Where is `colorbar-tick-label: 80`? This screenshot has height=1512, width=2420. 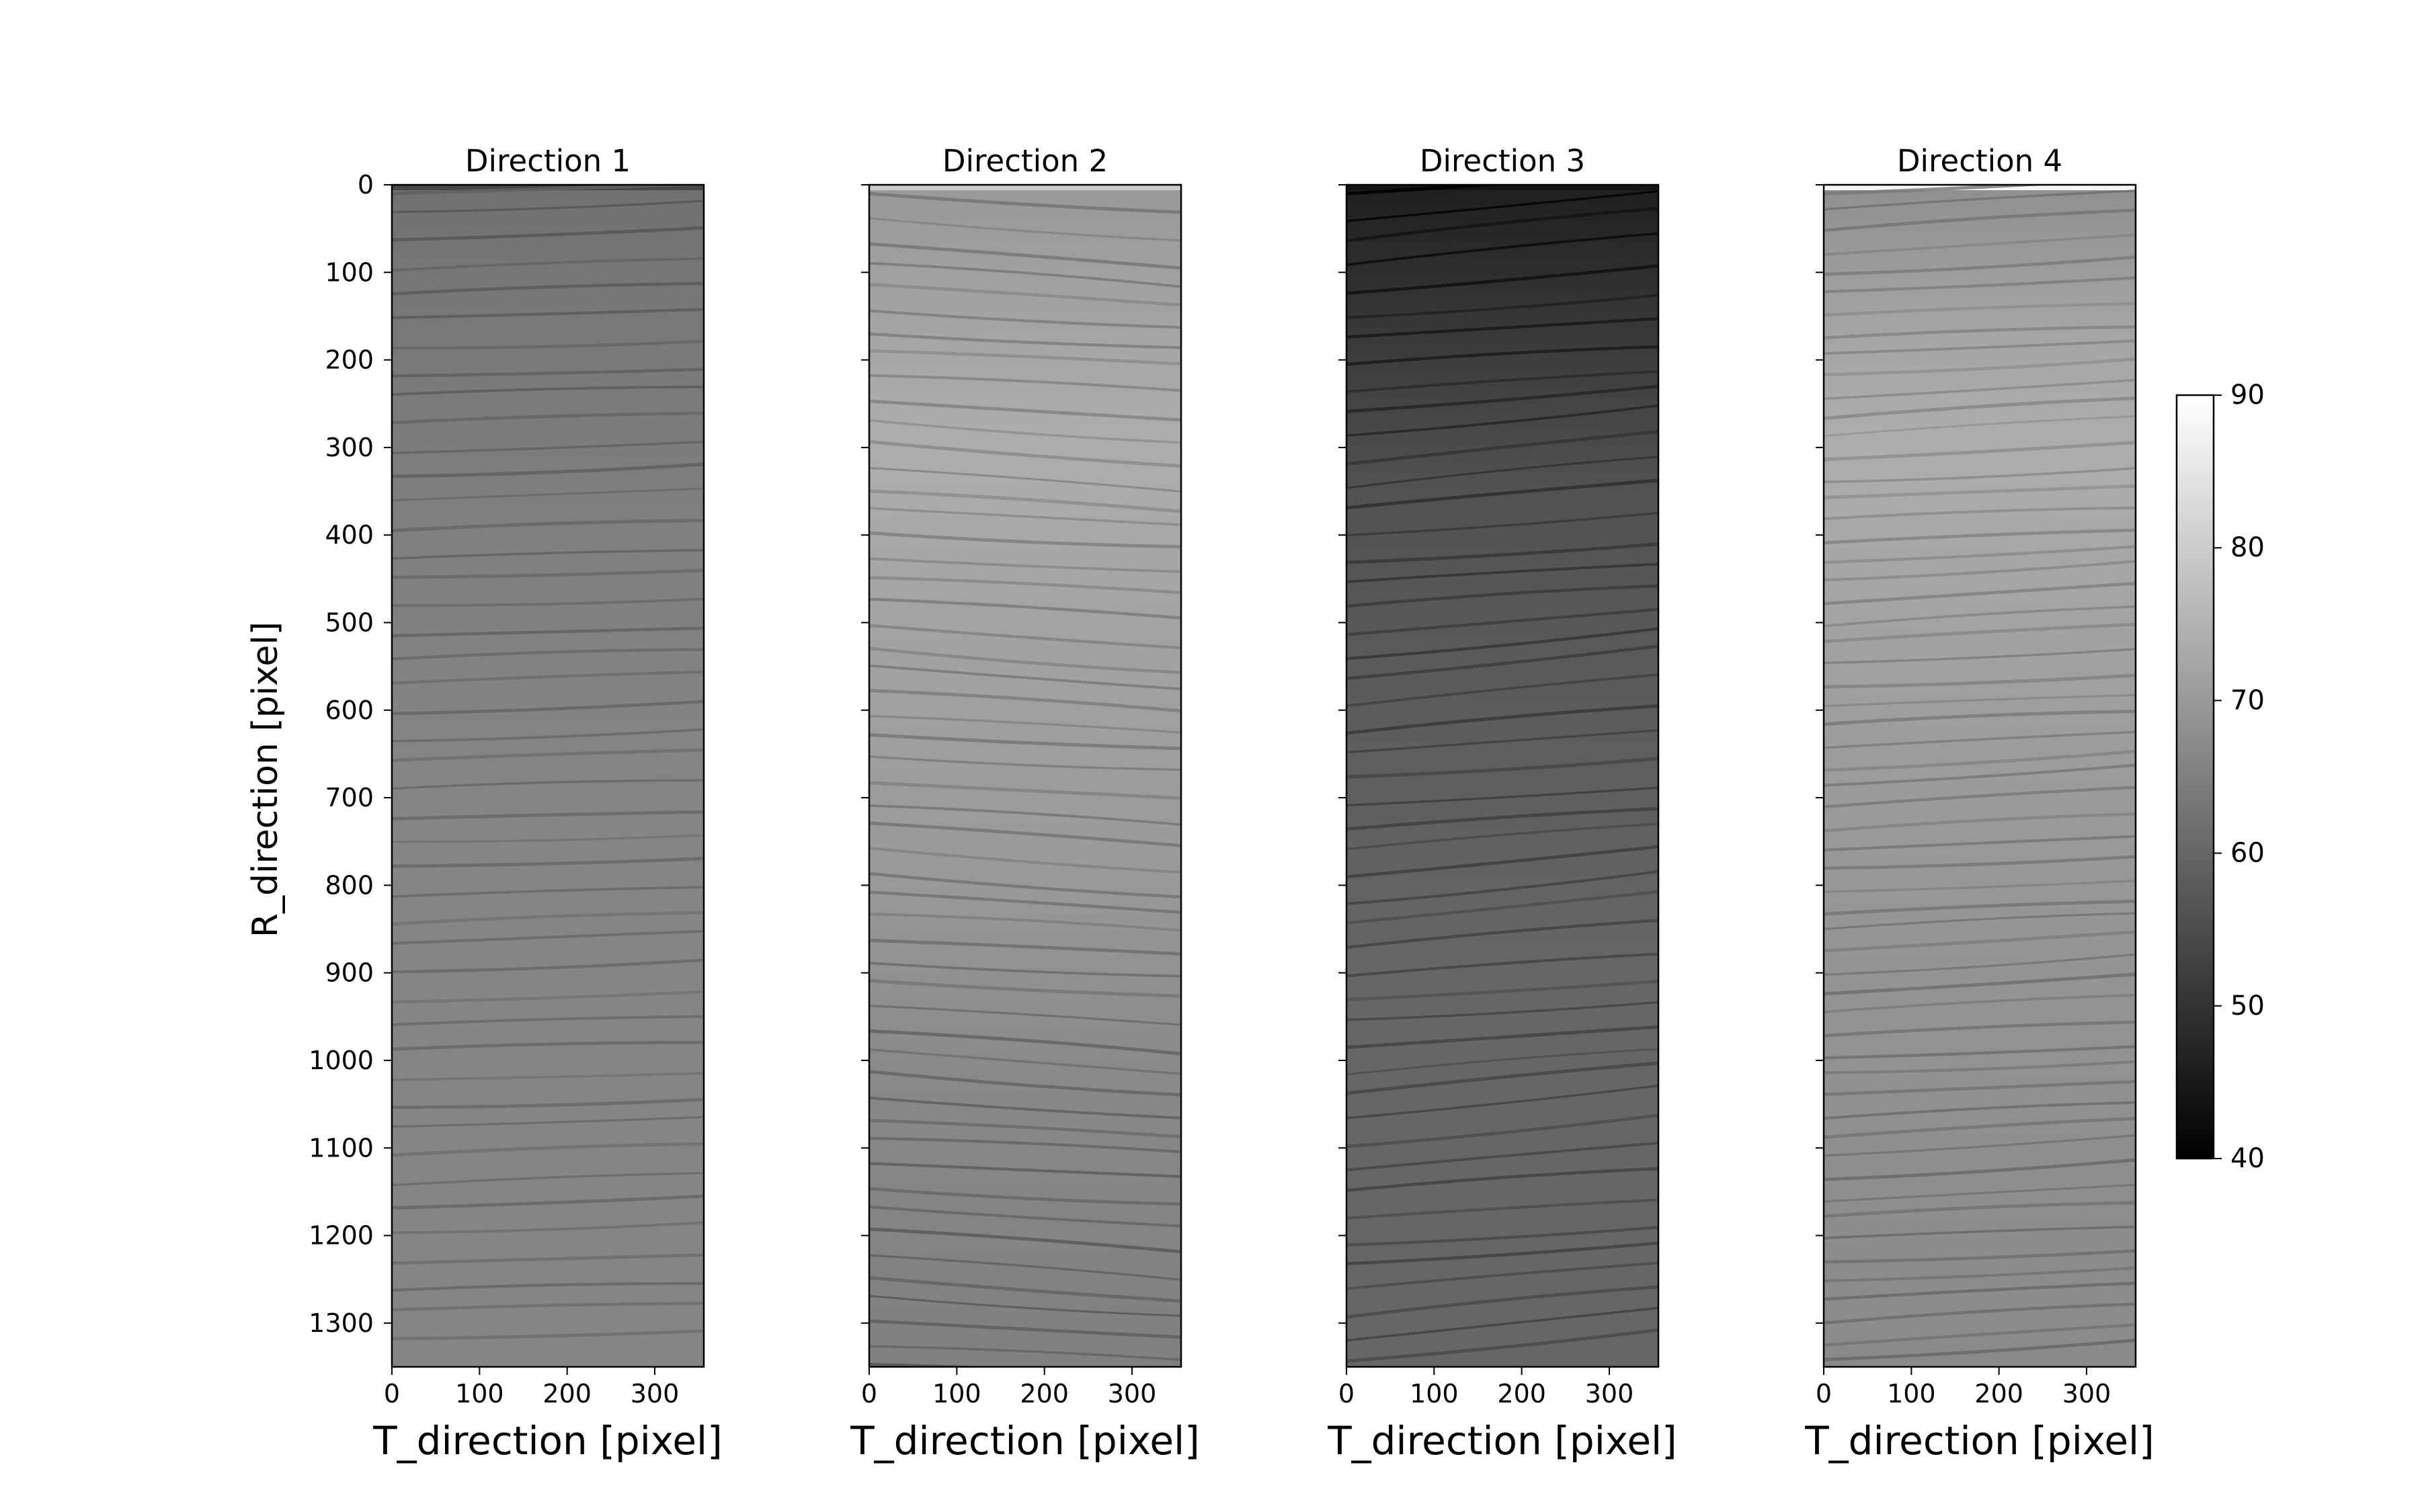
colorbar-tick-label: 80 is located at coordinates (2247, 547).